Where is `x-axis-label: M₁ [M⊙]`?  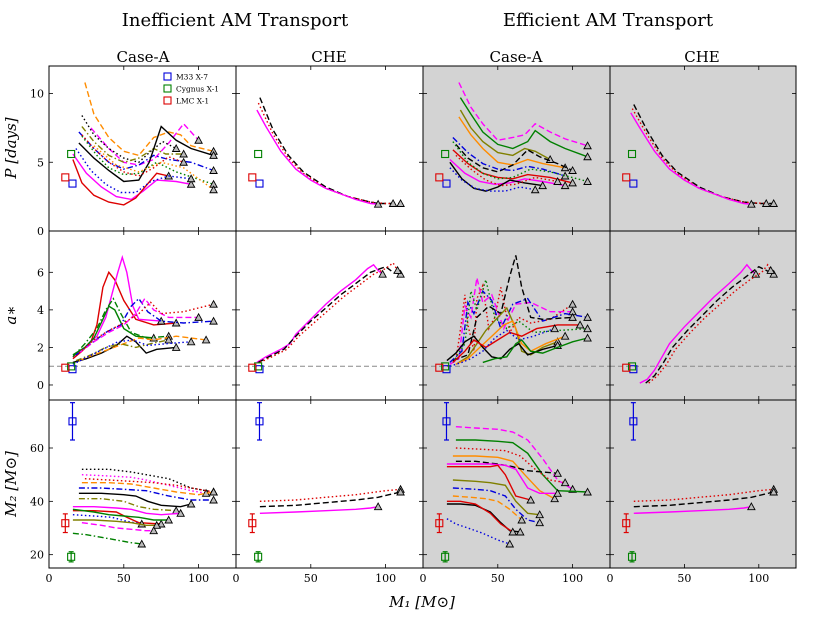
x-axis-label: M₁ [M⊙] is located at coordinates (421, 602).